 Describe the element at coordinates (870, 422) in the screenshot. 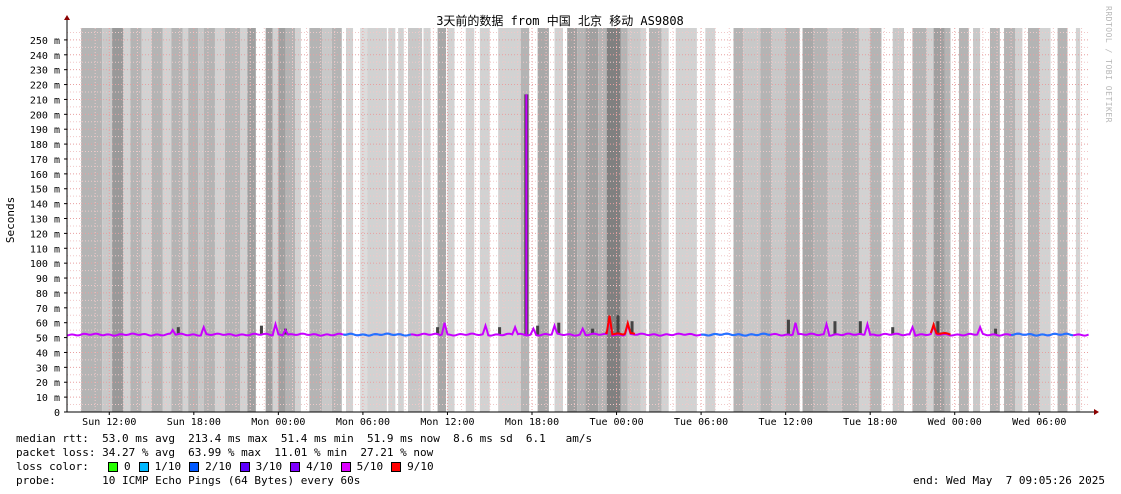

I see `x-tick-label: Tue 18:00` at that location.